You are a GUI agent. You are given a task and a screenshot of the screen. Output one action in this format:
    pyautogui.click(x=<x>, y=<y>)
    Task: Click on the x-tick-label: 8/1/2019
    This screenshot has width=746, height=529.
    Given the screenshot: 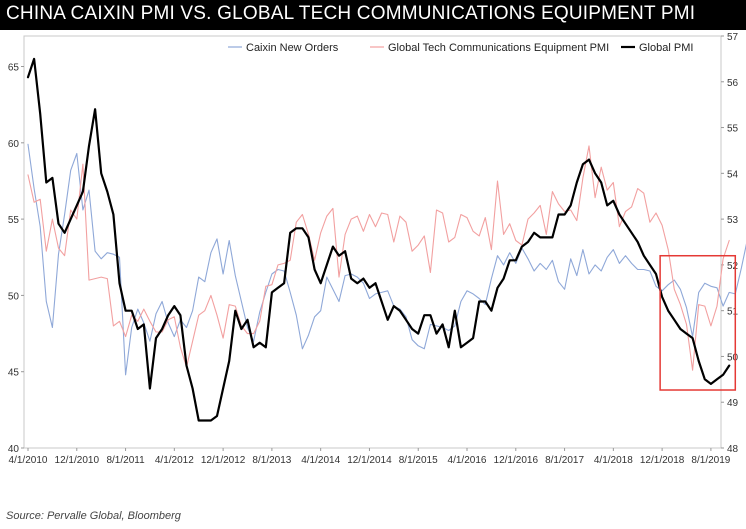 What is the action you would take?
    pyautogui.click(x=710, y=460)
    